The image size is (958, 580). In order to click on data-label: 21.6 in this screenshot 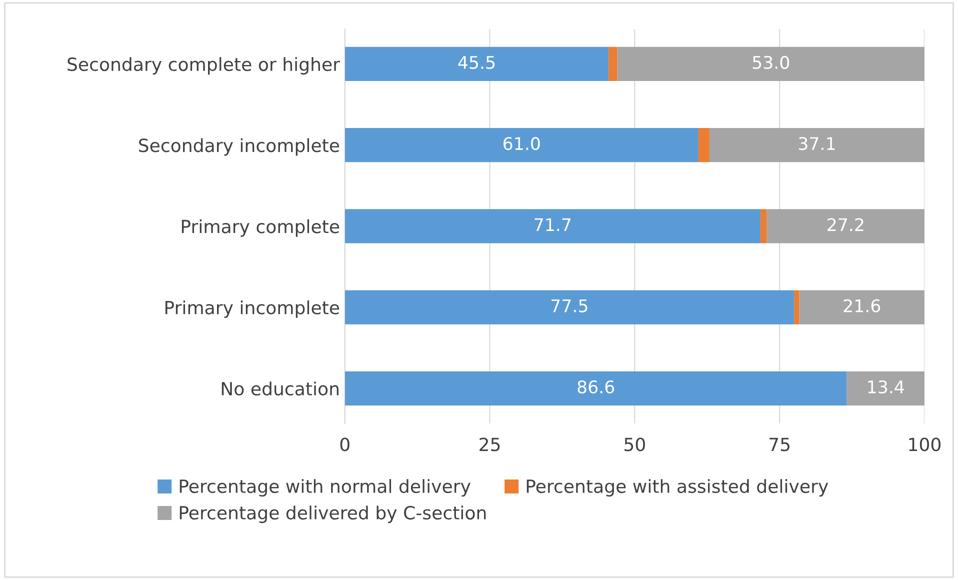, I will do `click(862, 305)`.